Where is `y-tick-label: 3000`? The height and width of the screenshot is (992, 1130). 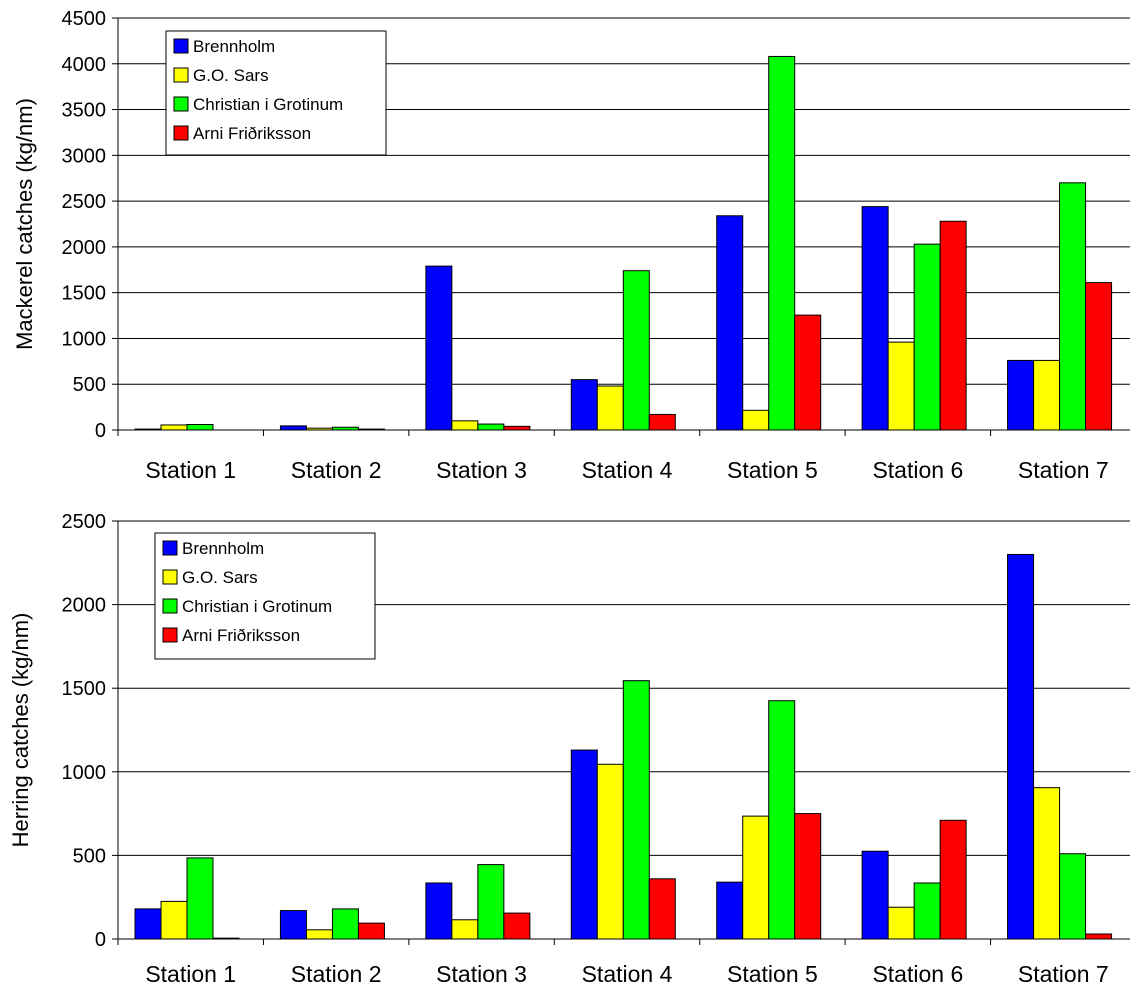
y-tick-label: 3000 is located at coordinates (84, 156).